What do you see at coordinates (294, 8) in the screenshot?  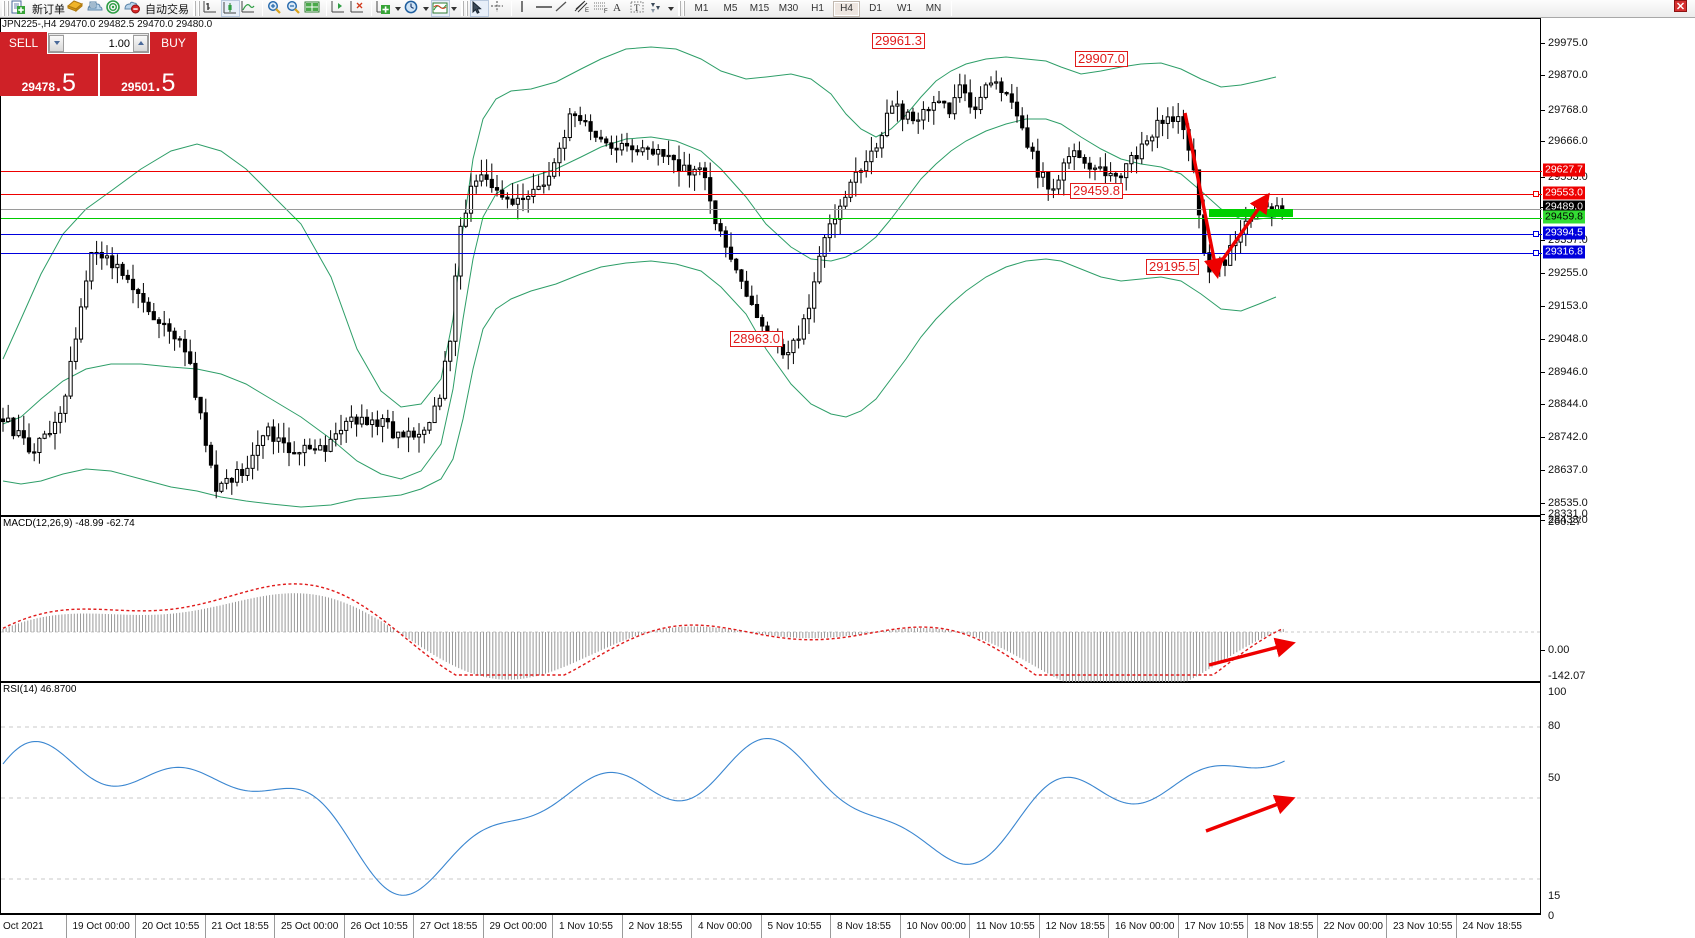 I see `zoom-out-icon` at bounding box center [294, 8].